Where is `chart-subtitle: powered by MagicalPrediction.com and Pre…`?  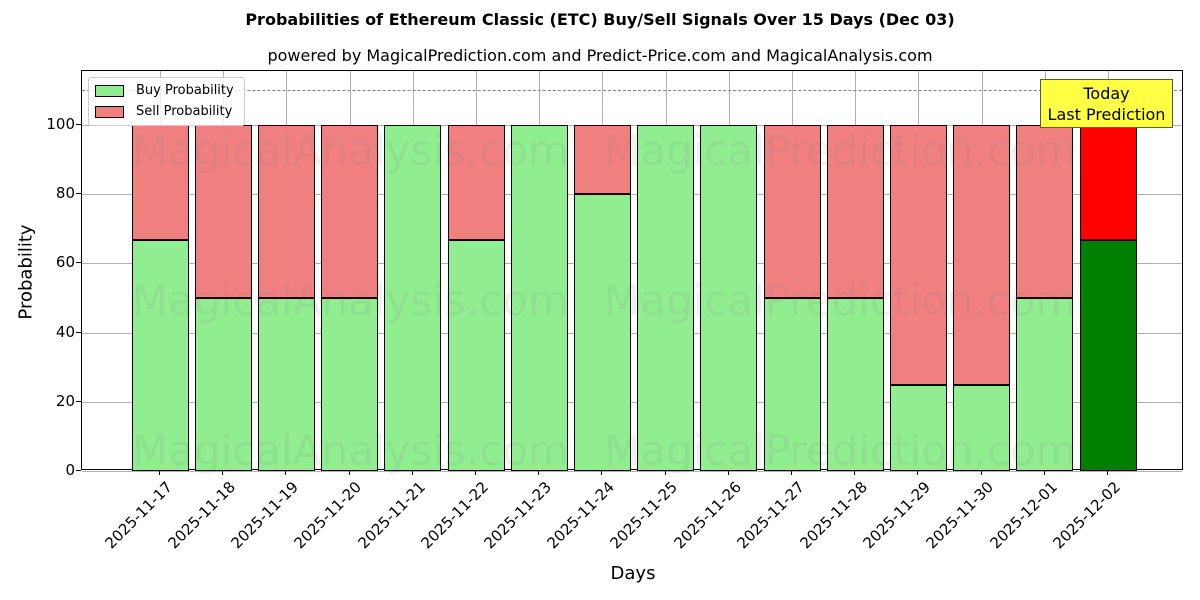 chart-subtitle: powered by MagicalPrediction.com and Pre… is located at coordinates (600, 55).